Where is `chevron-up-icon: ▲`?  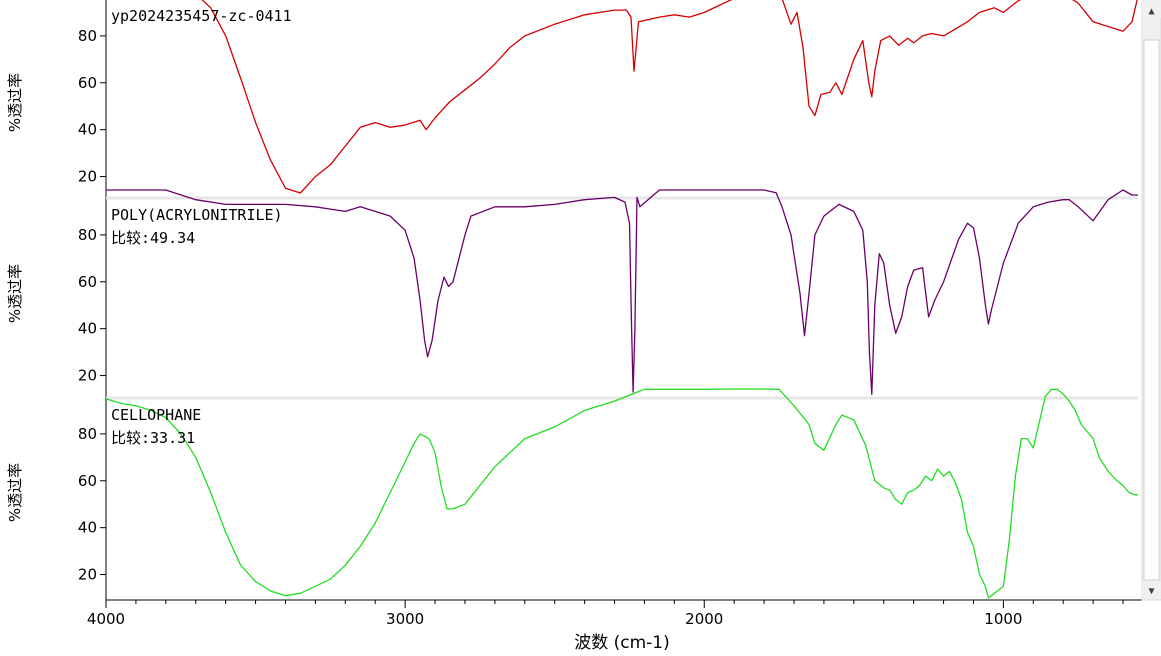
chevron-up-icon: ▲ is located at coordinates (1151, 11).